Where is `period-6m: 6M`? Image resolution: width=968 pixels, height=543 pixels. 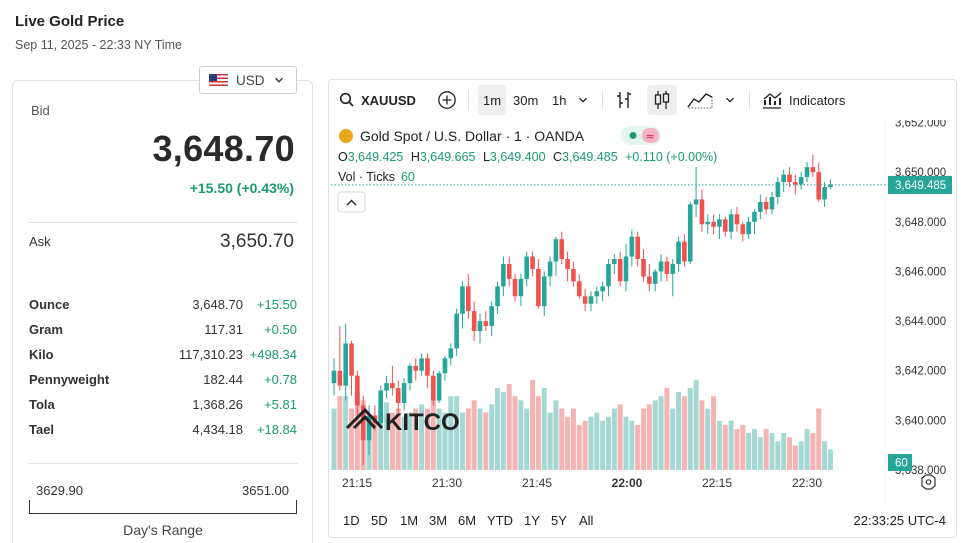
period-6m: 6M is located at coordinates (467, 520).